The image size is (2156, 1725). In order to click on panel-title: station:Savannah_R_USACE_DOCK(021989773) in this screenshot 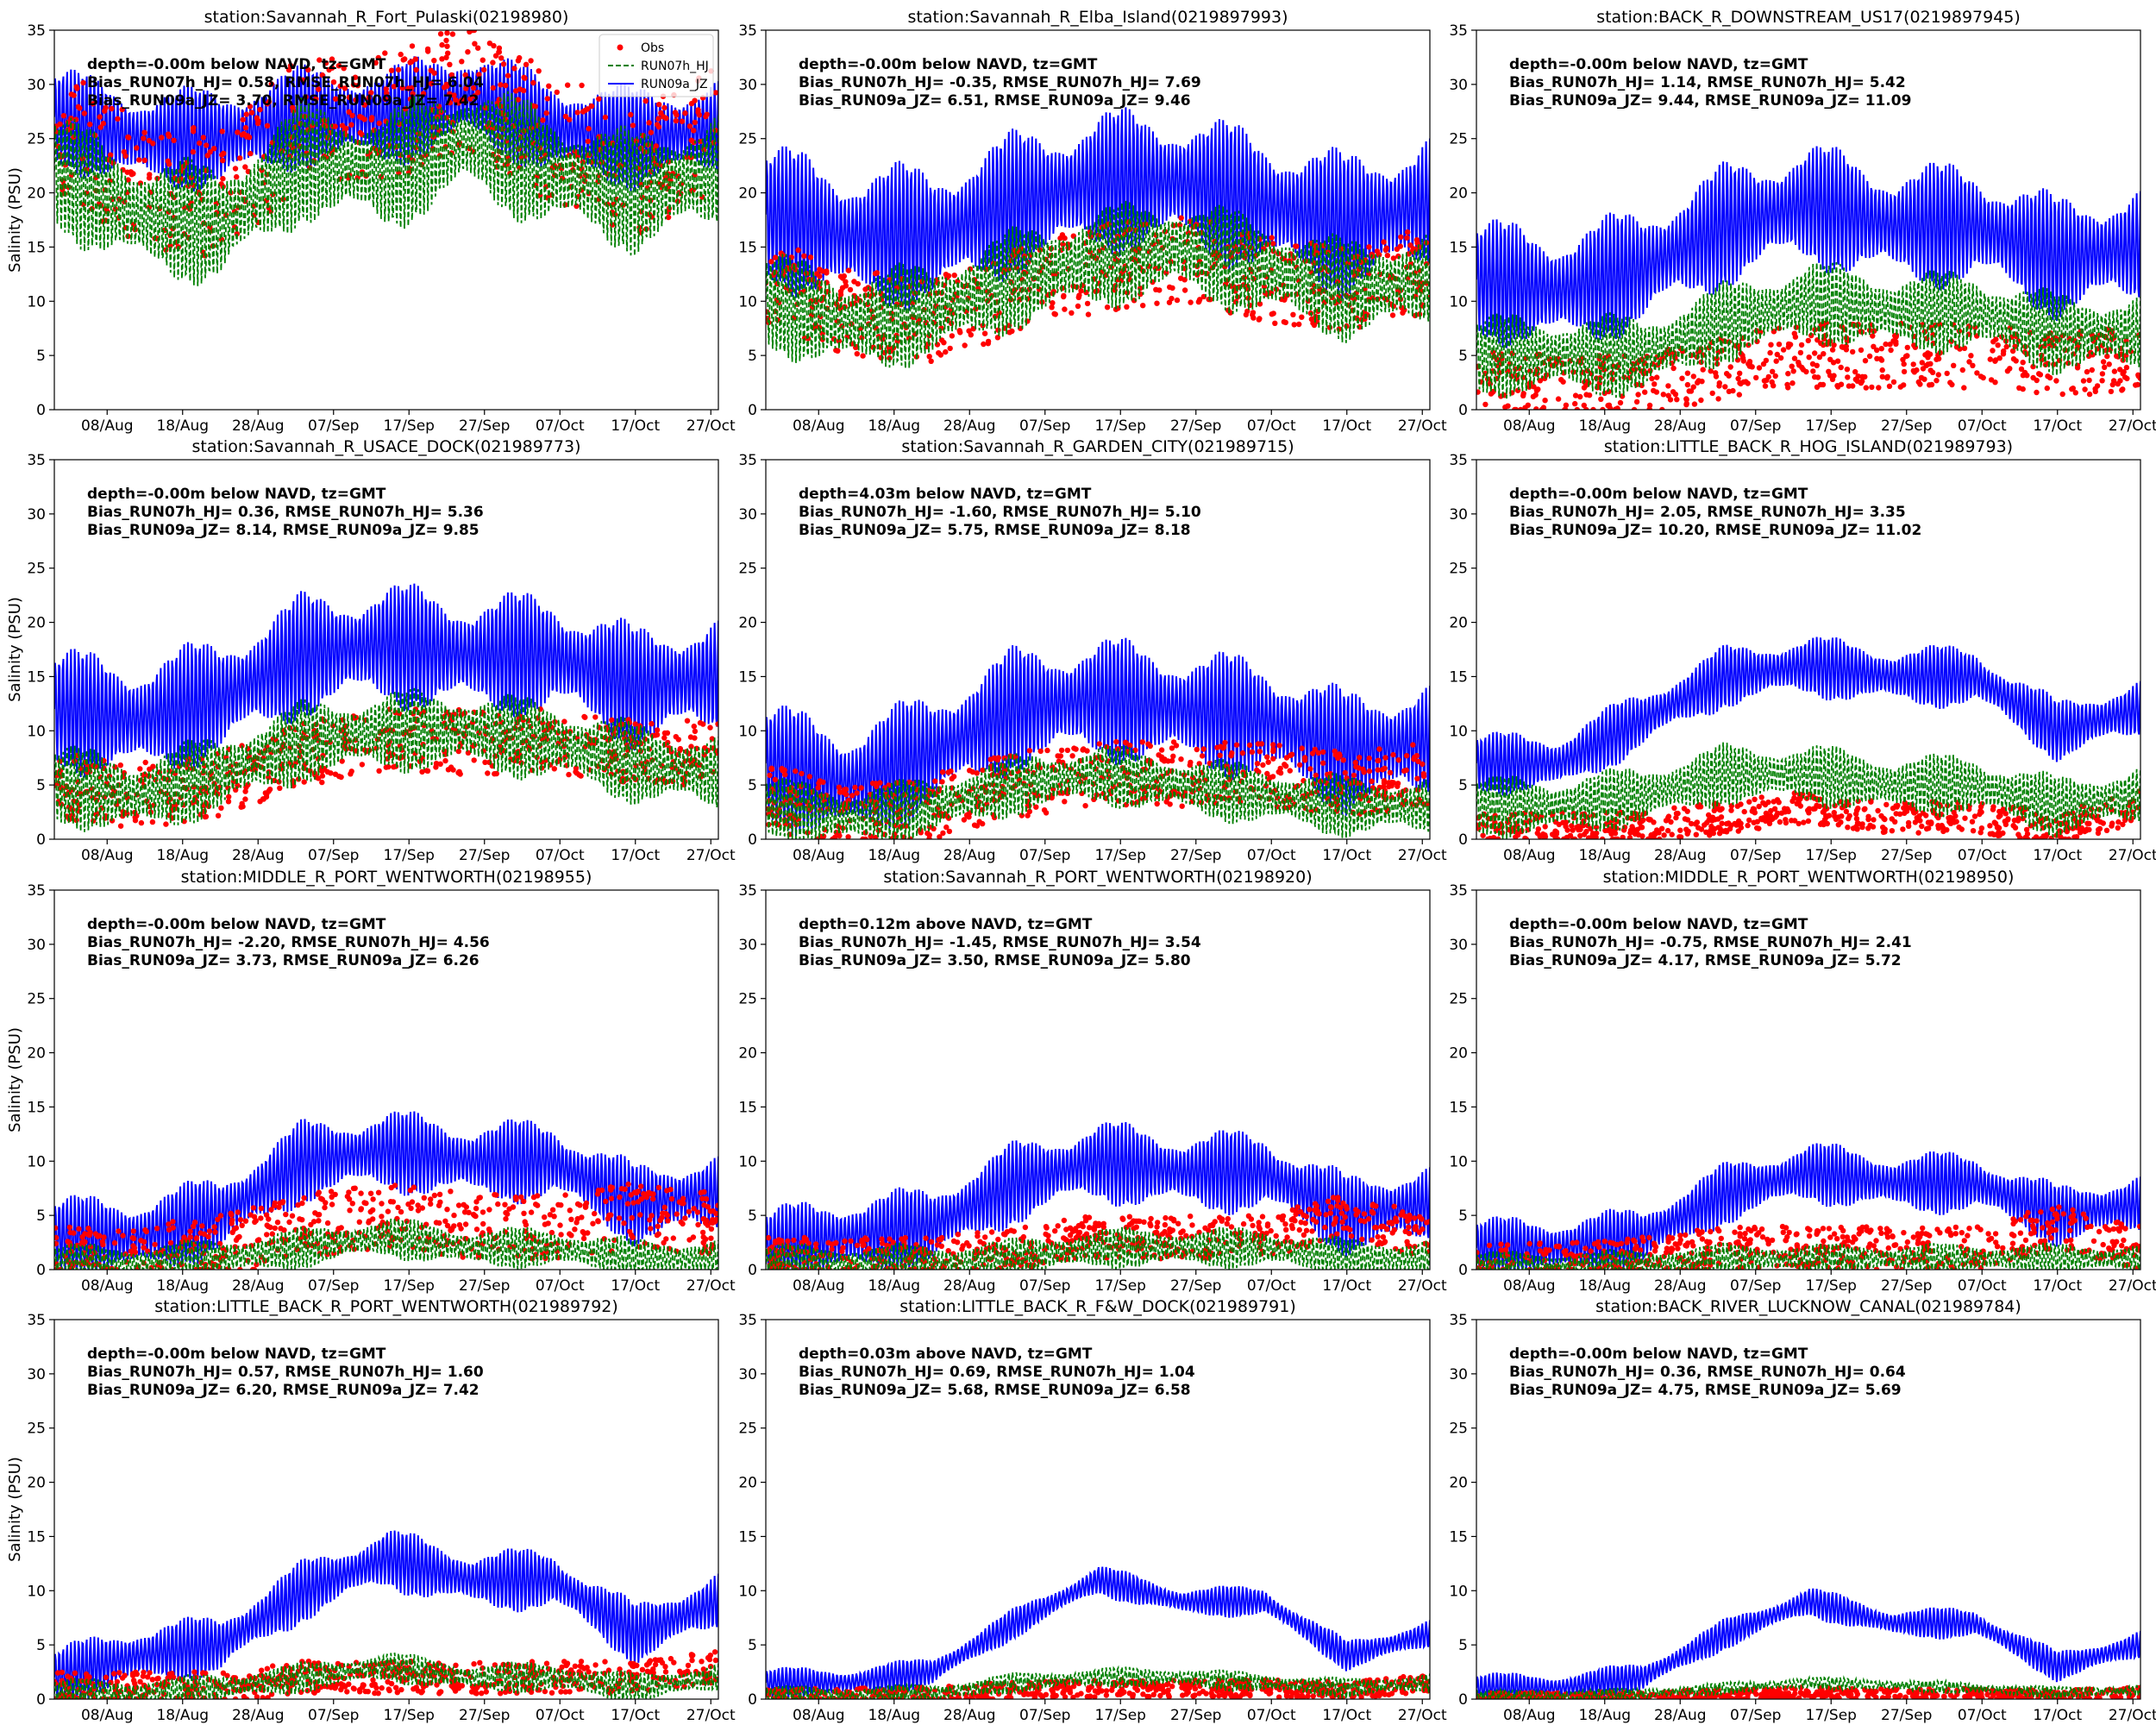, I will do `click(385, 447)`.